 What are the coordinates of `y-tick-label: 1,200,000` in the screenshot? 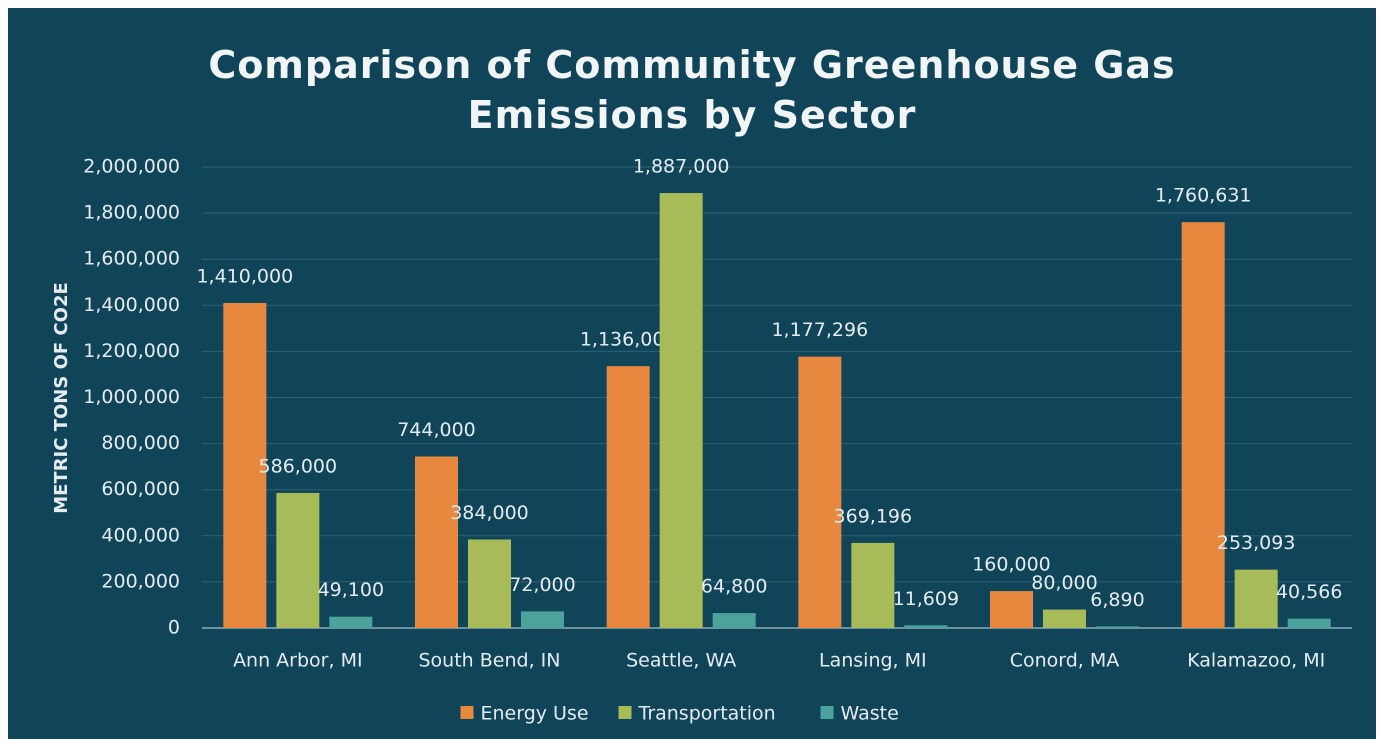 It's located at (131, 351).